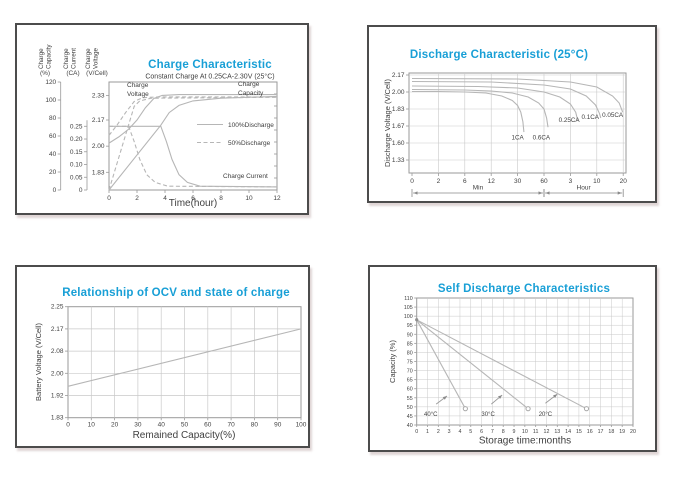  Describe the element at coordinates (184, 435) in the screenshot. I see `x-axis-label: Remained Capacity(%)` at that location.